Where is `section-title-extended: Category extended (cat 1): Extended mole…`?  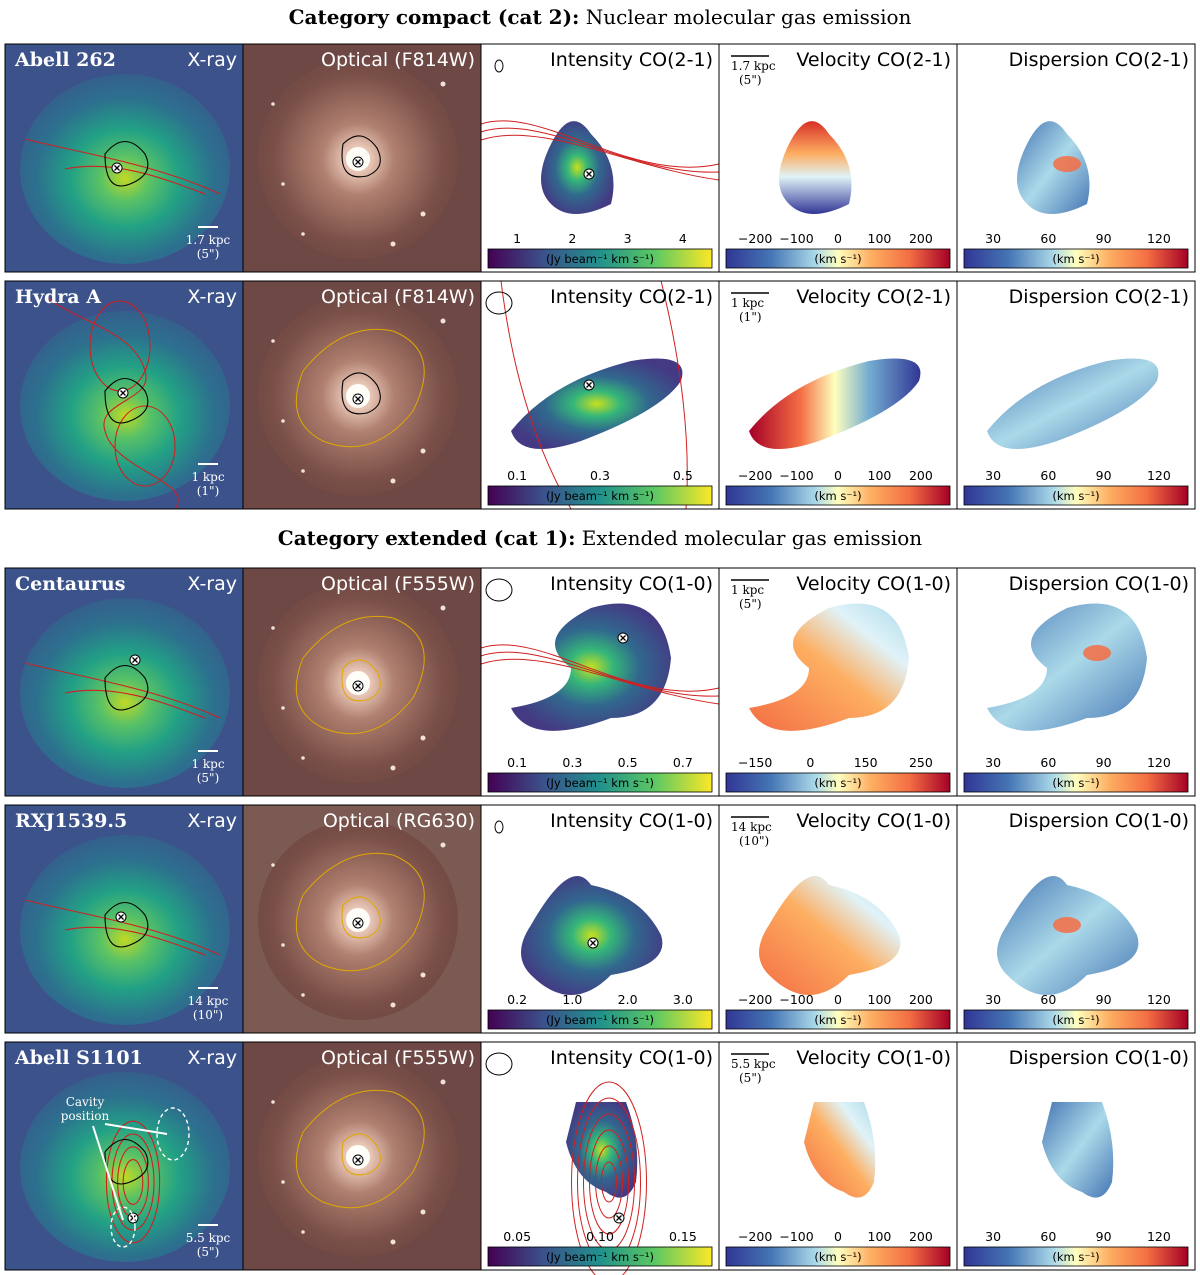
section-title-extended: Category extended (cat 1): Extended mole… is located at coordinates (600, 538).